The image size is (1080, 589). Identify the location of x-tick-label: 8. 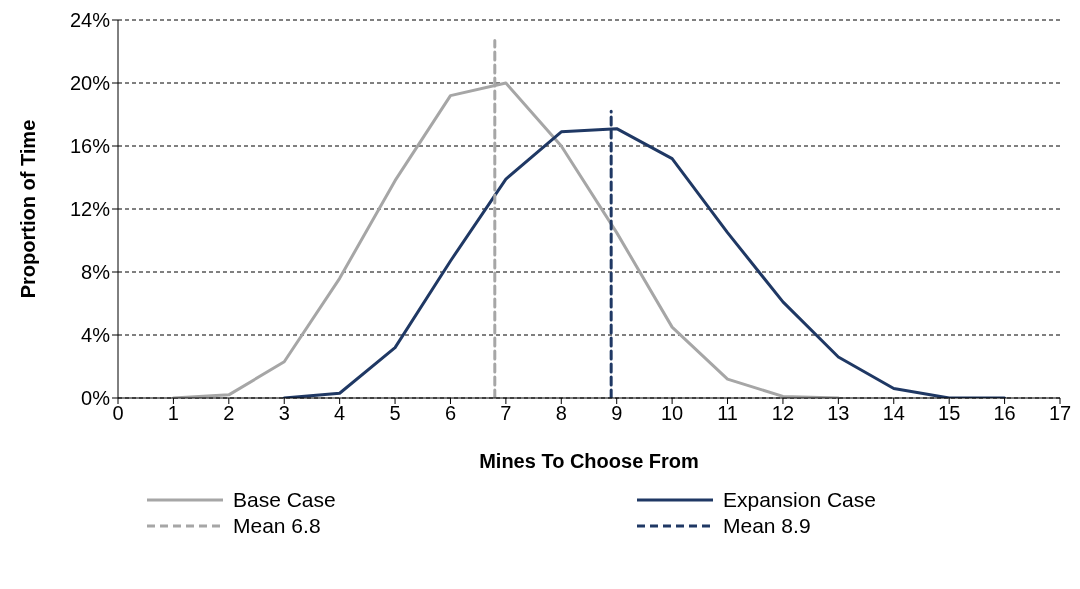
(561, 413).